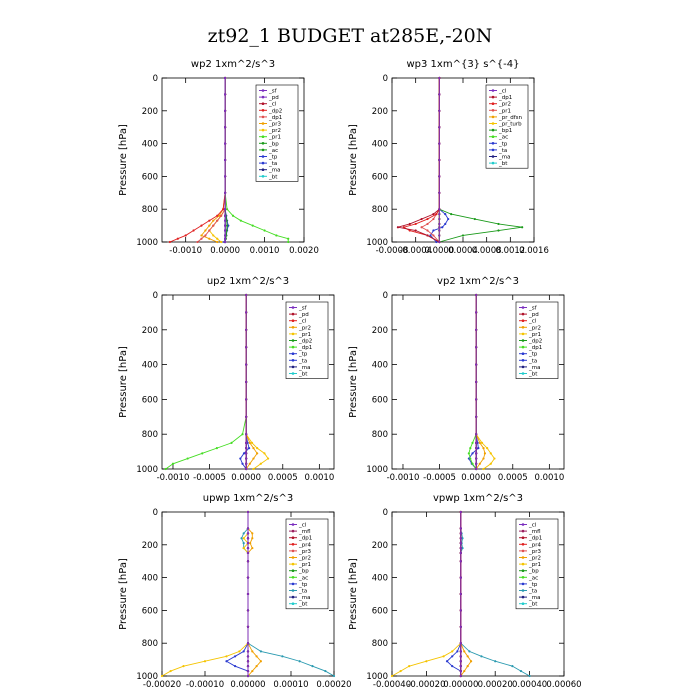 This screenshot has height=700, width=700. I want to click on legend-entry: _dp1, so click(535, 348).